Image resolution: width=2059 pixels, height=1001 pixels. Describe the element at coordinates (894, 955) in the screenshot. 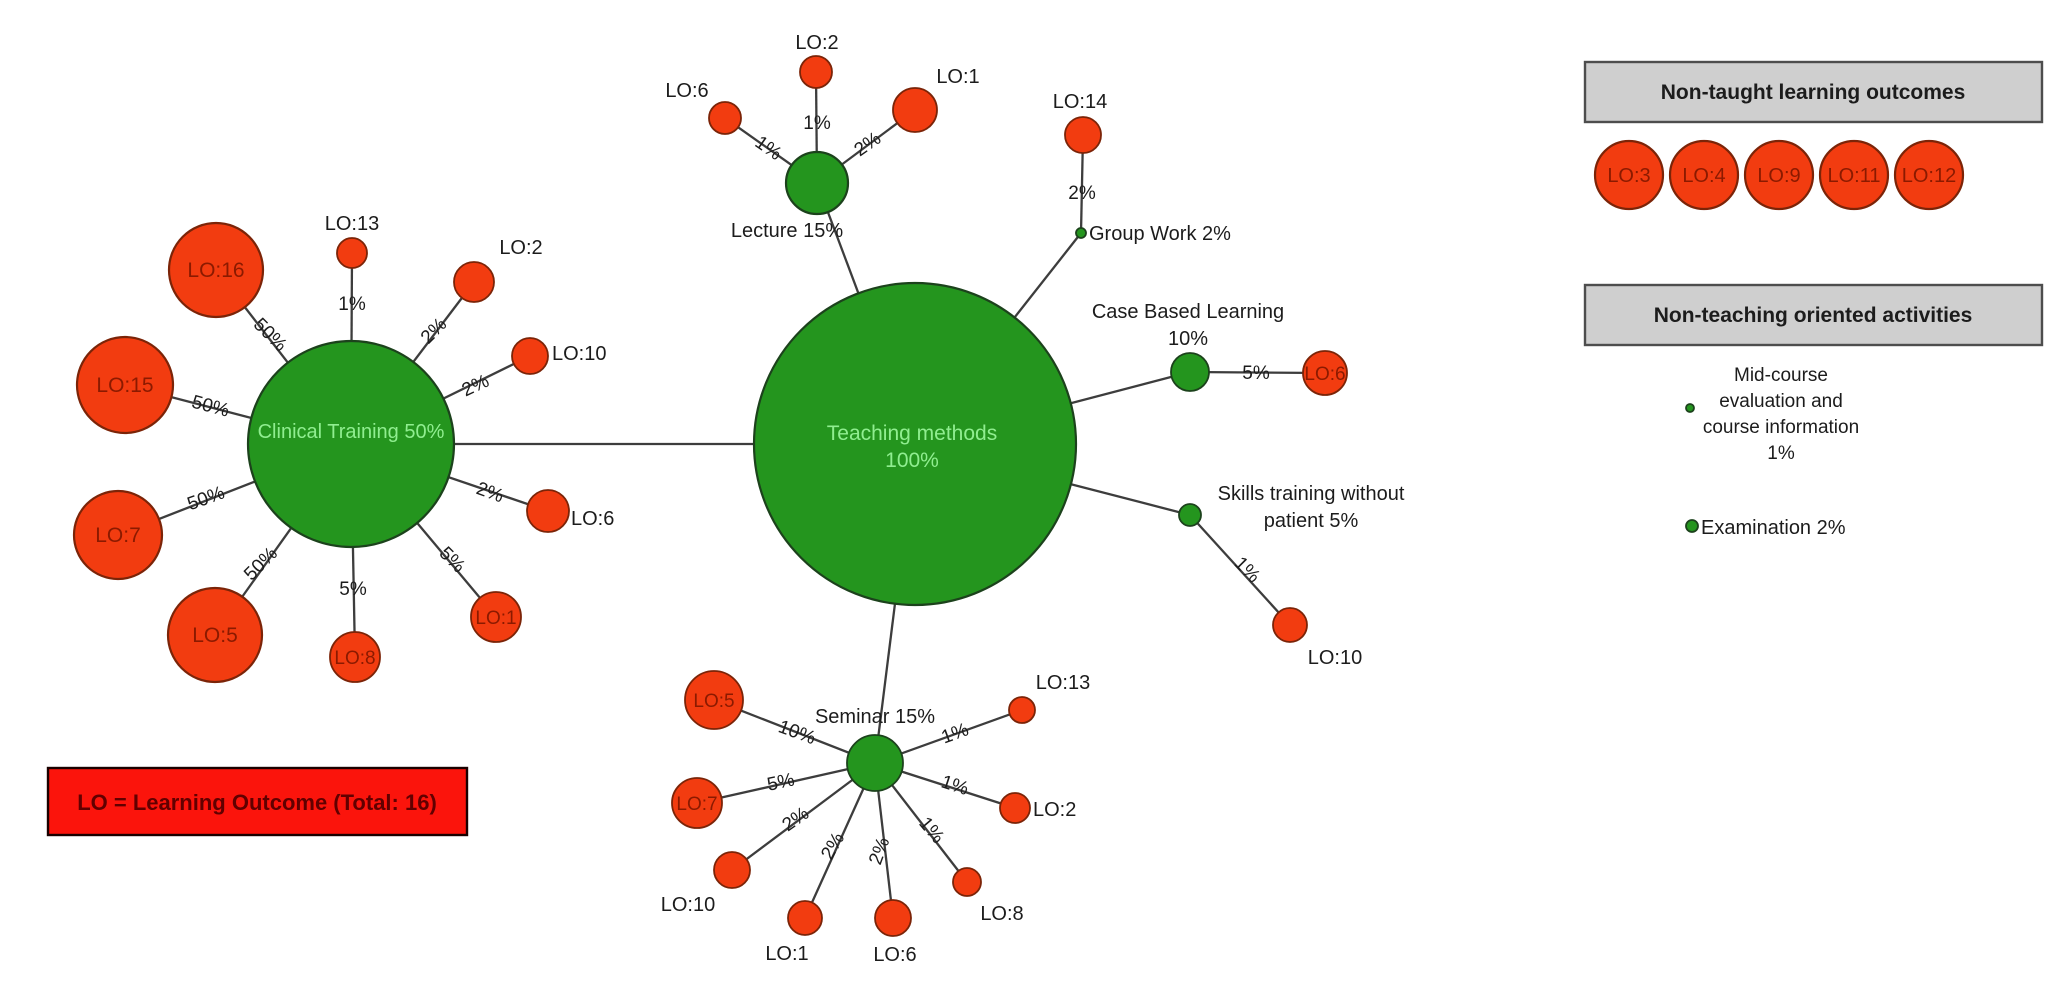

I see `node-label-sem-lo6: LO:6` at that location.